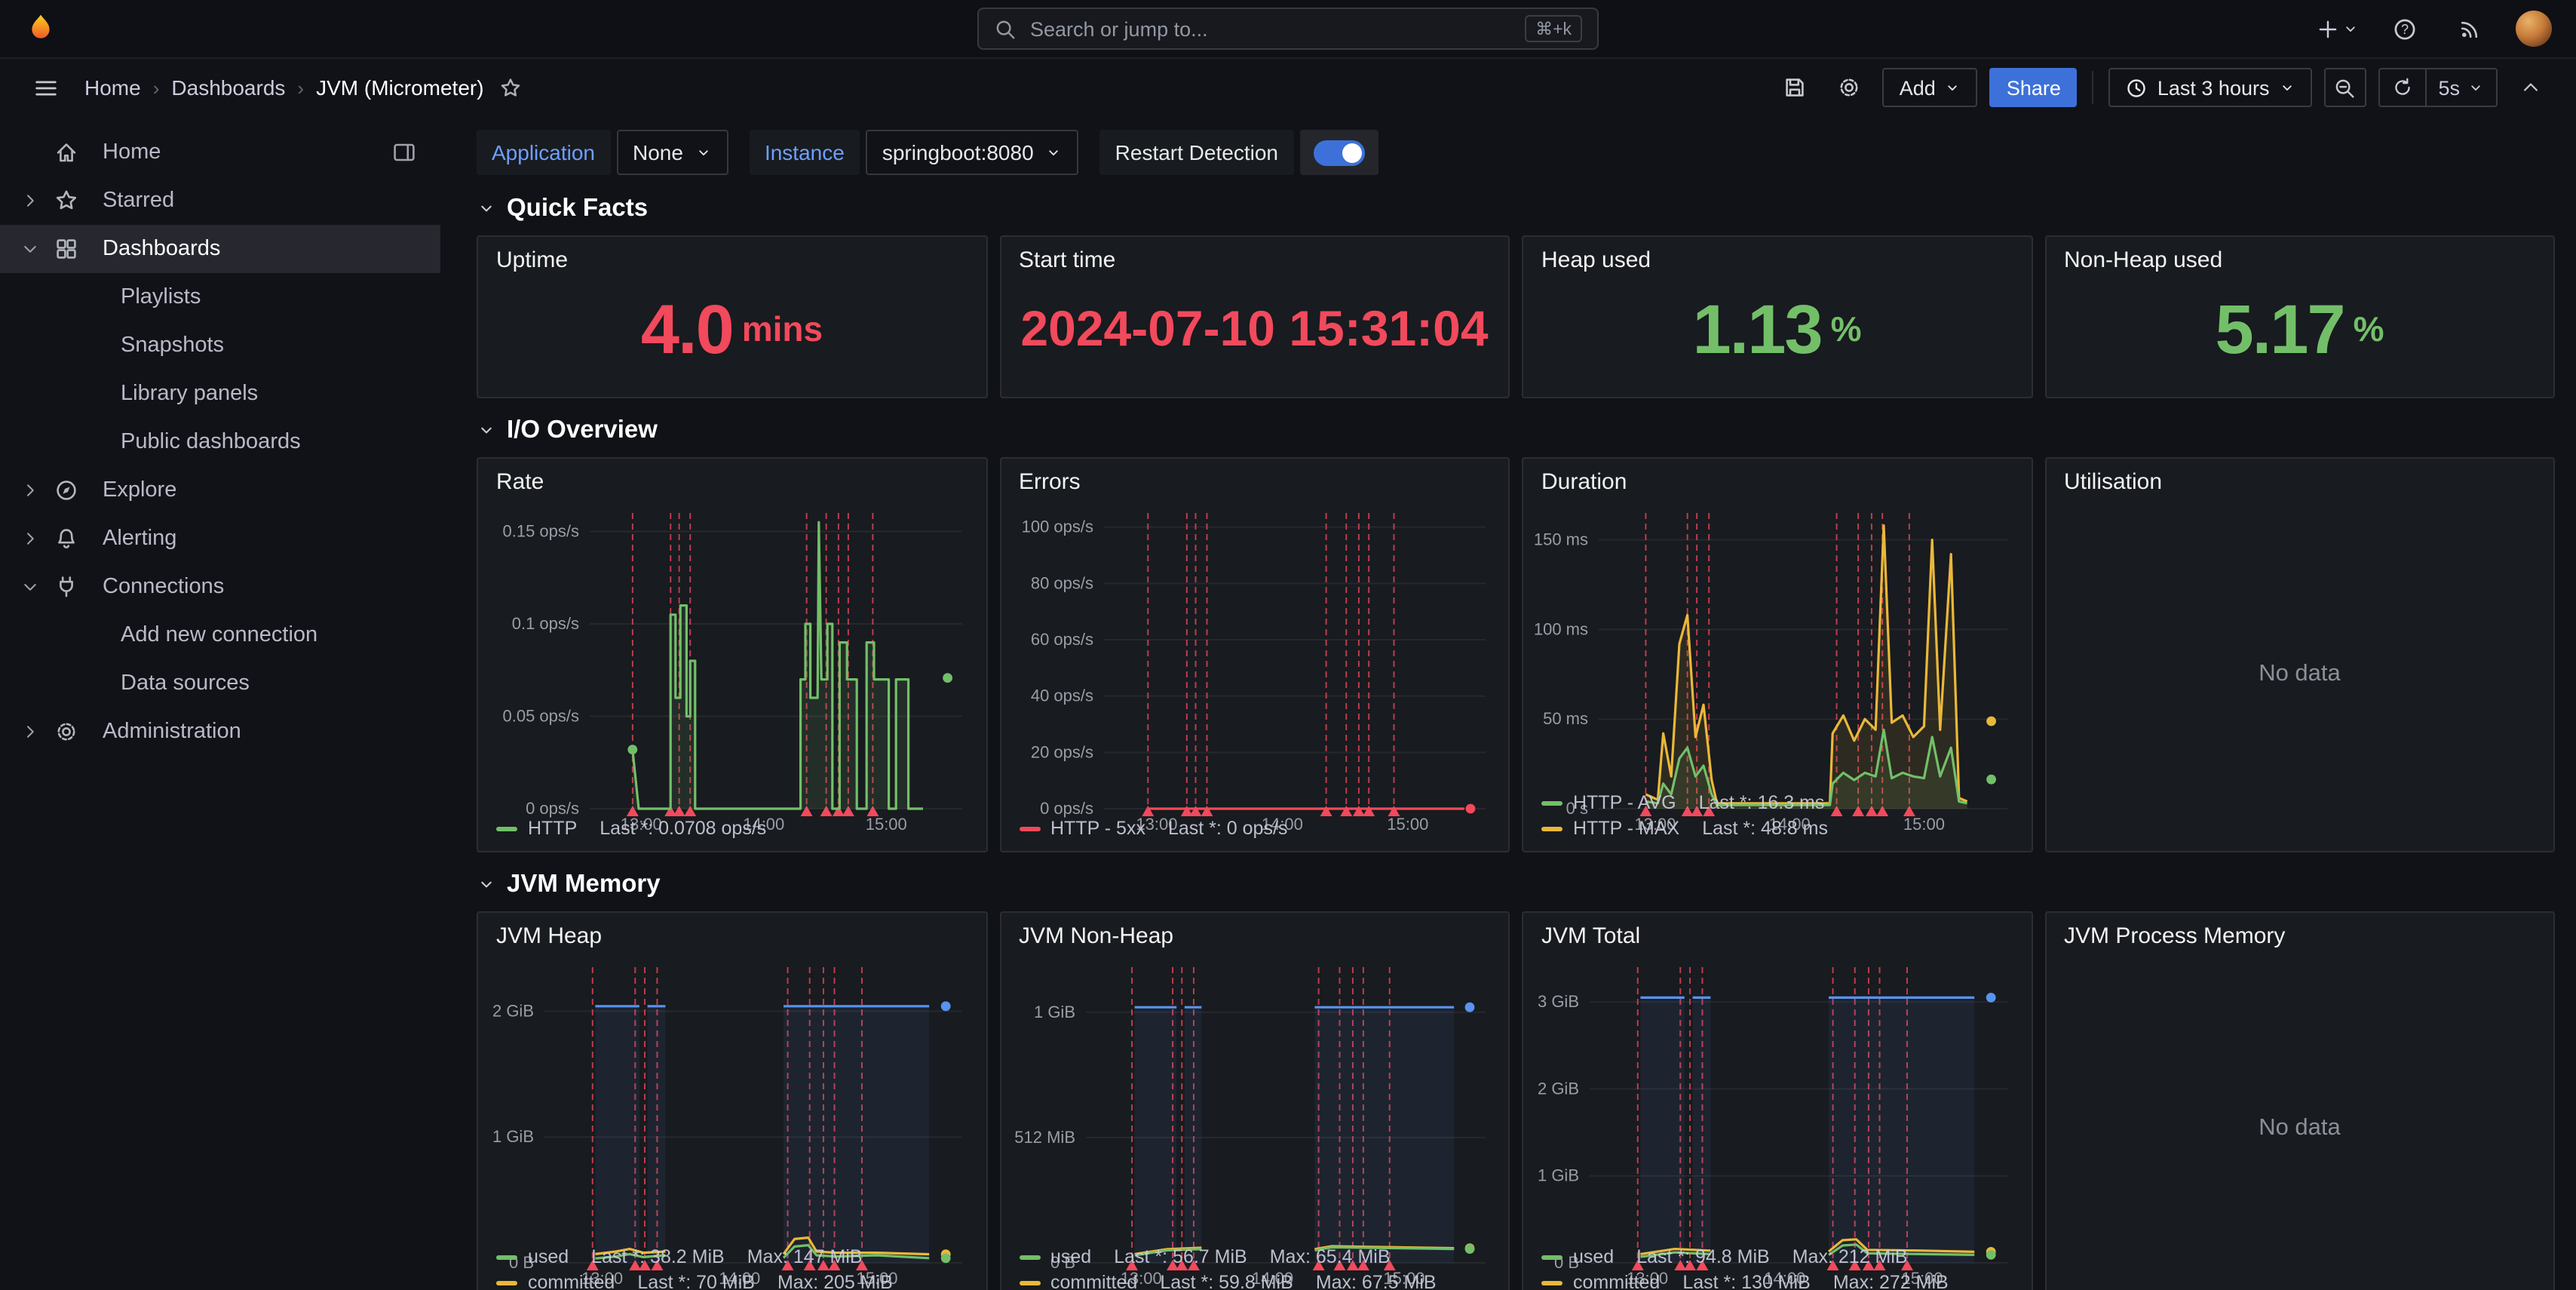 The image size is (2576, 1290). I want to click on sidebar-item-data-sources: Data sources, so click(220, 683).